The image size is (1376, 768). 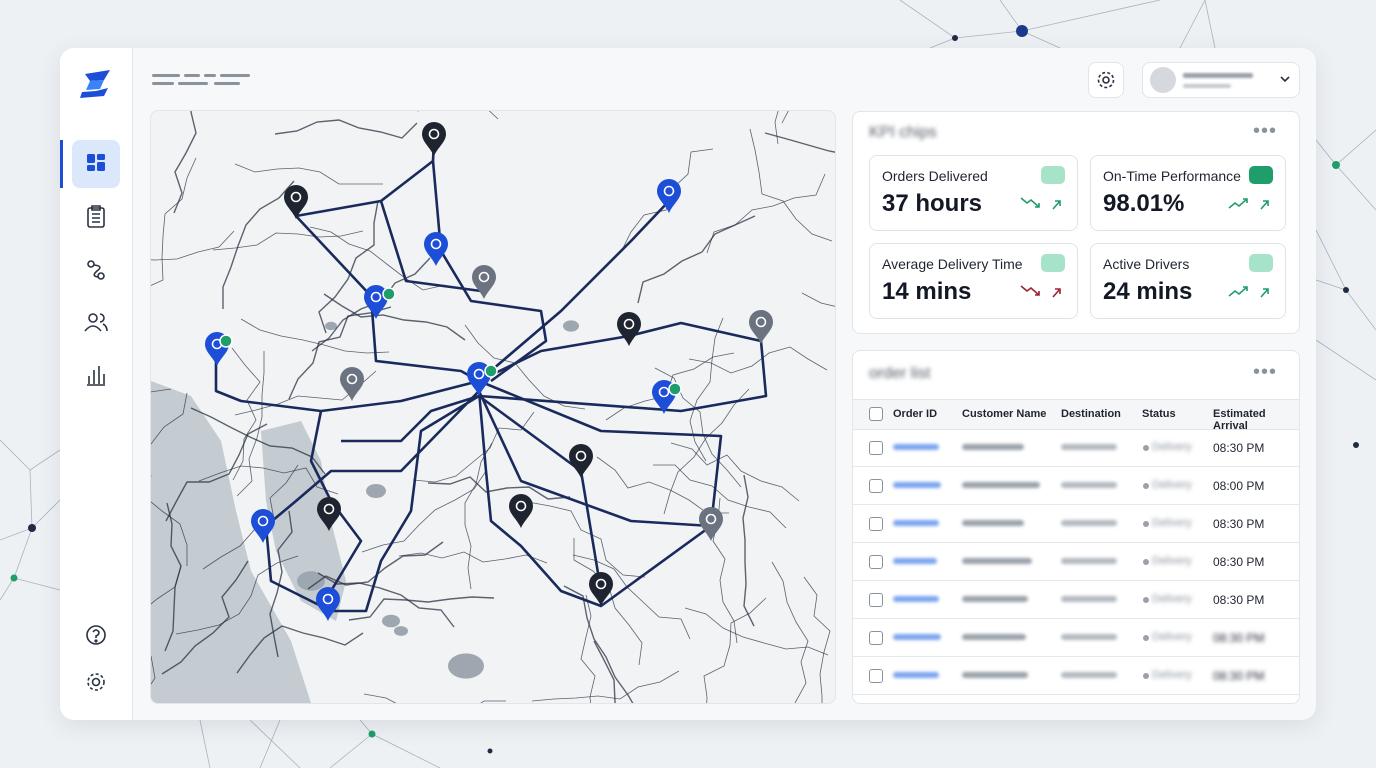 What do you see at coordinates (96, 376) in the screenshot?
I see `nav-analytics` at bounding box center [96, 376].